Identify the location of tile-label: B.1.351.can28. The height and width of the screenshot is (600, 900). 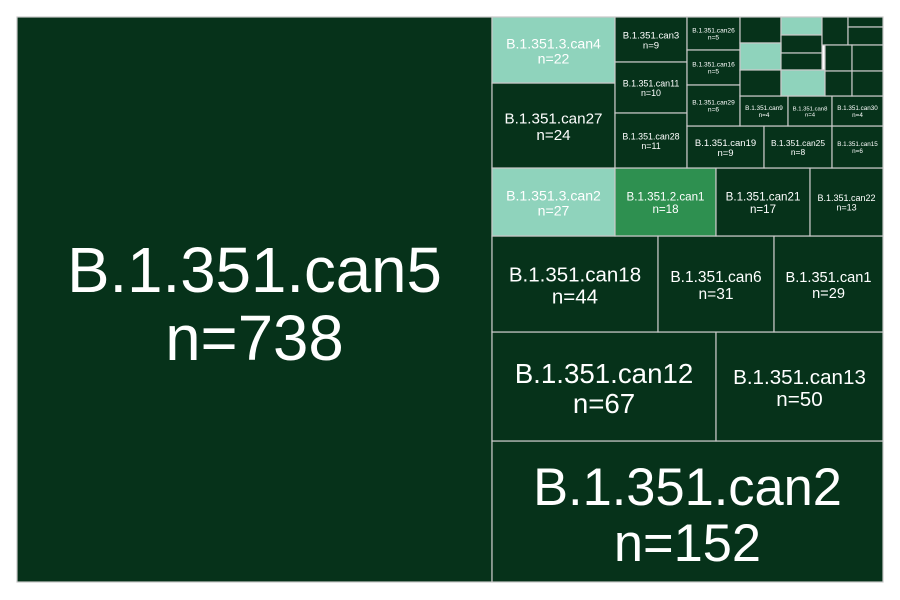
(650, 136).